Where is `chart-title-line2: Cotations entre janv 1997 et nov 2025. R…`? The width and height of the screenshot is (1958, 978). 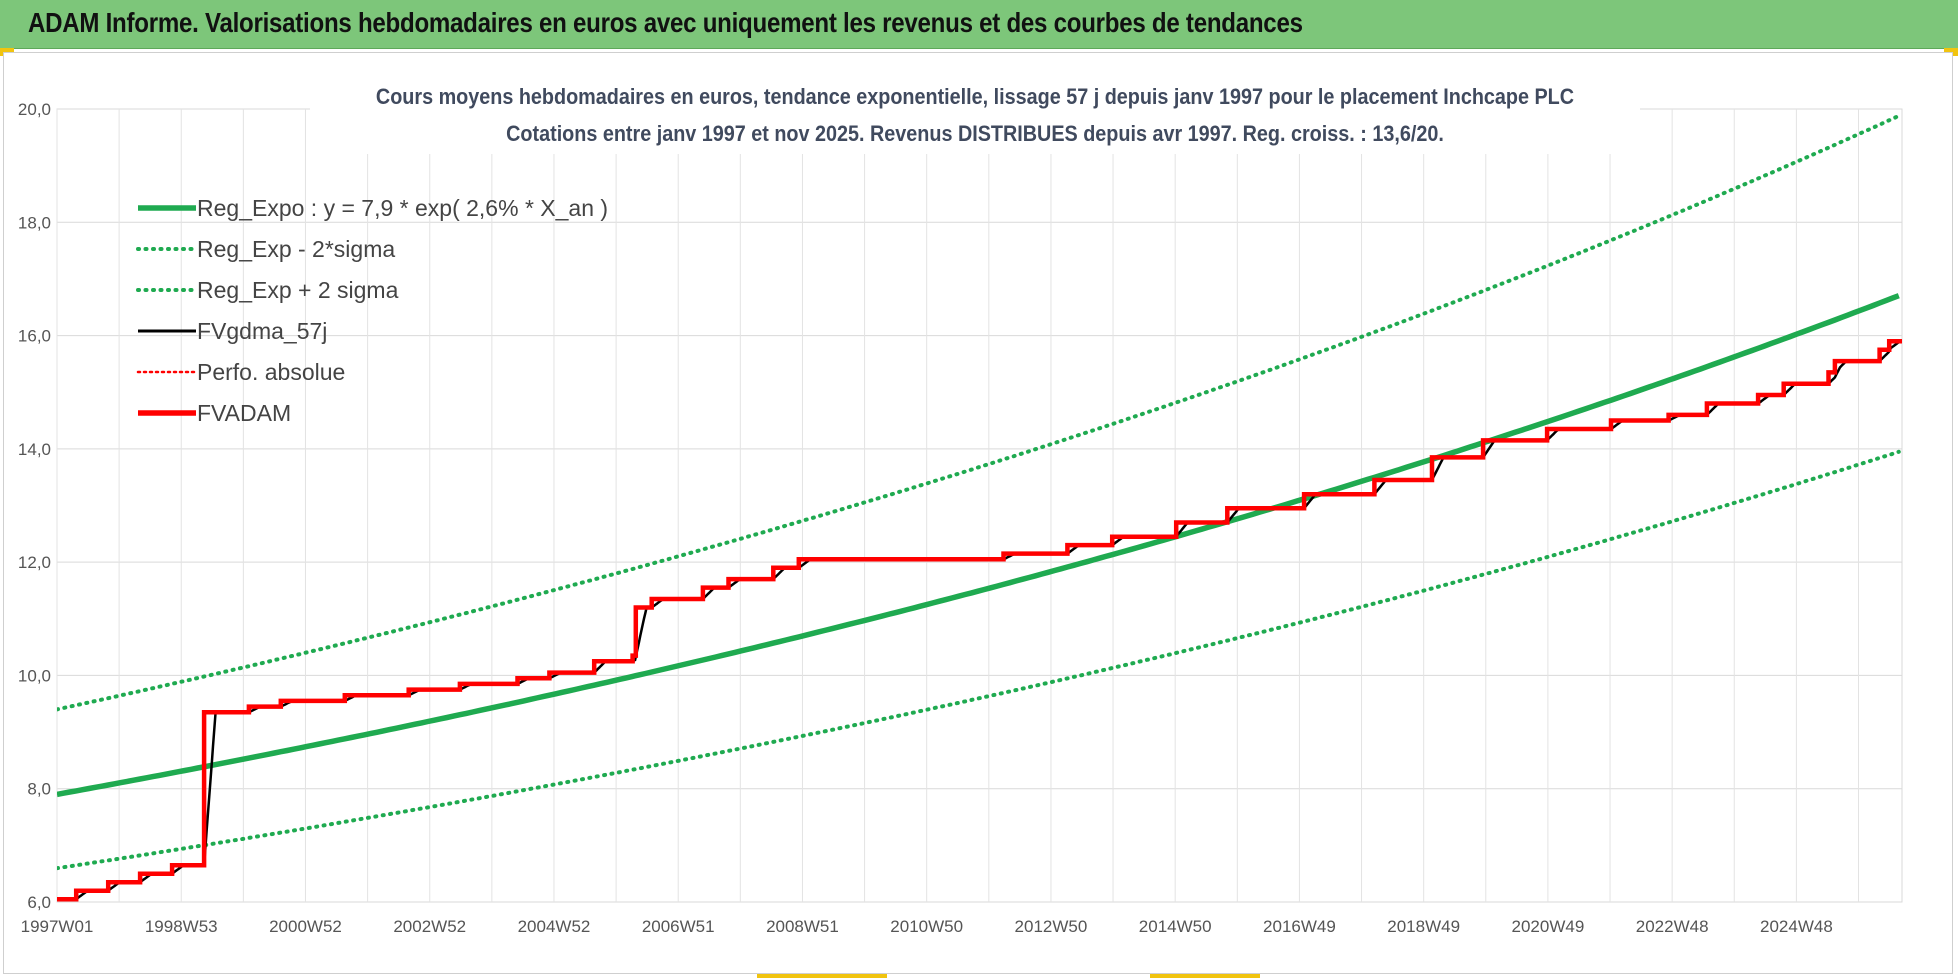 chart-title-line2: Cotations entre janv 1997 et nov 2025. R… is located at coordinates (975, 134).